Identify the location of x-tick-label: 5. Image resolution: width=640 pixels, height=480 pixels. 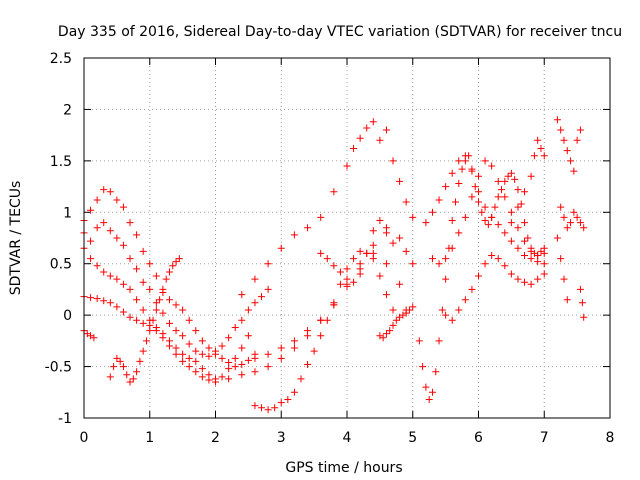
(412, 438).